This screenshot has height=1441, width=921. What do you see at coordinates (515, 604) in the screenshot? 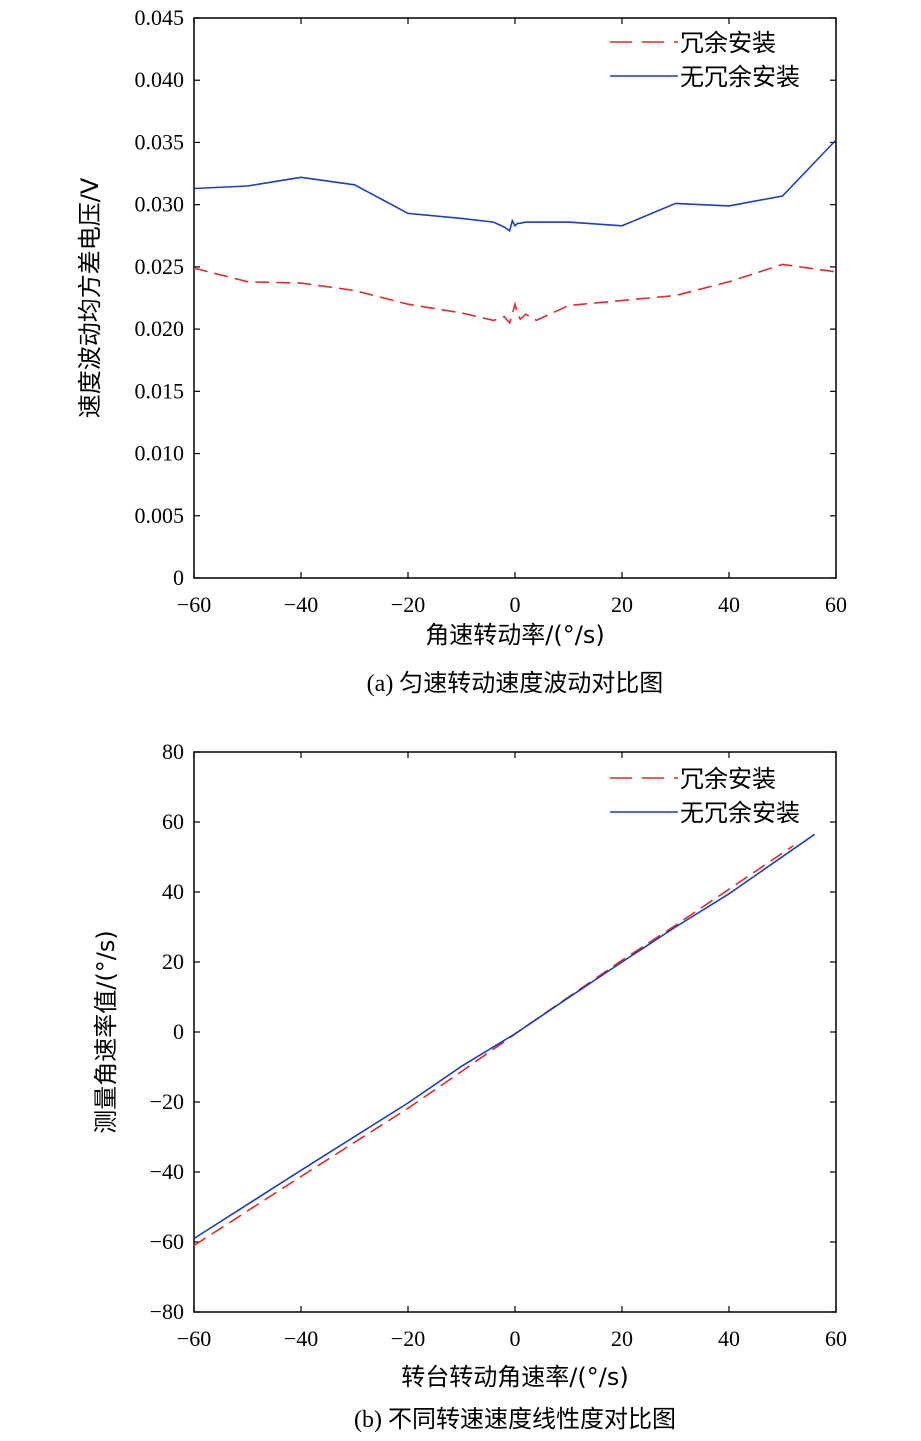
I see `chart-a-x-tick-label: 0` at bounding box center [515, 604].